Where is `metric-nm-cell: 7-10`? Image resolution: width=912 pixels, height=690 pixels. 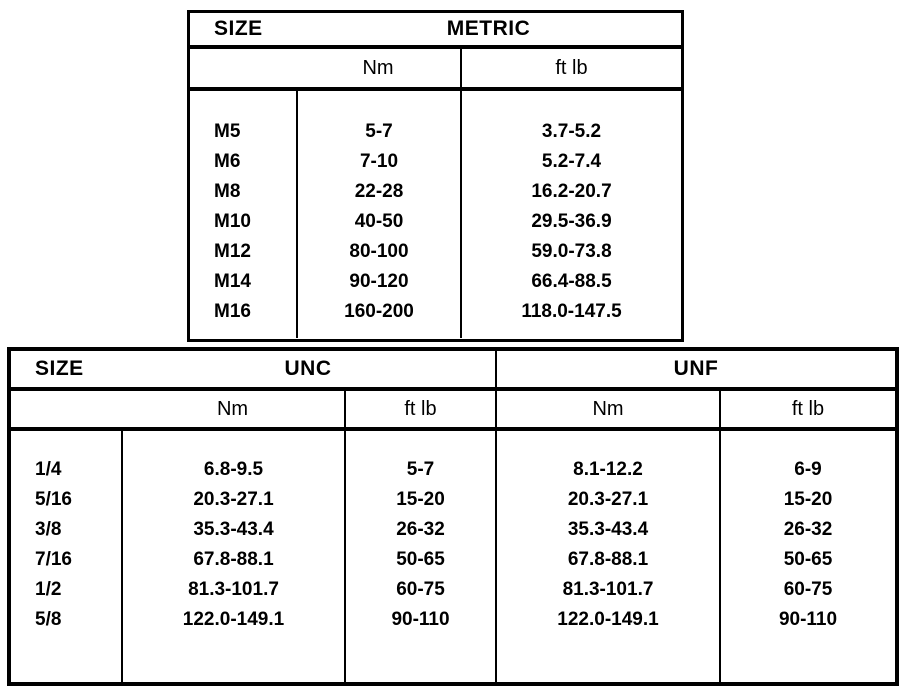 metric-nm-cell: 7-10 is located at coordinates (379, 161).